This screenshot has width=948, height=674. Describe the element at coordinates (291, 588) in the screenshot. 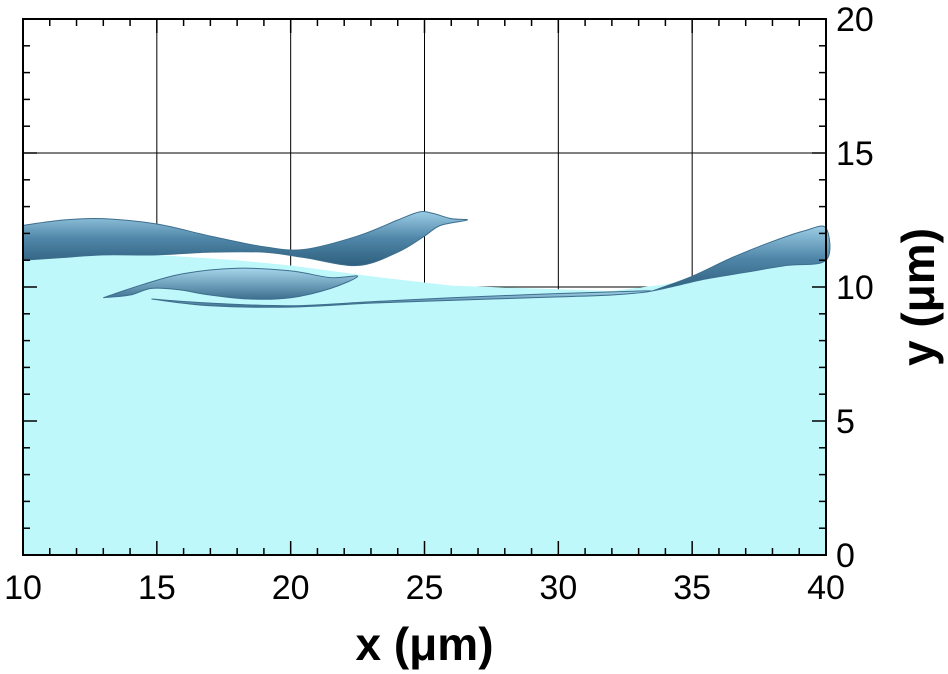

I see `x-tick-label-20: 20` at that location.